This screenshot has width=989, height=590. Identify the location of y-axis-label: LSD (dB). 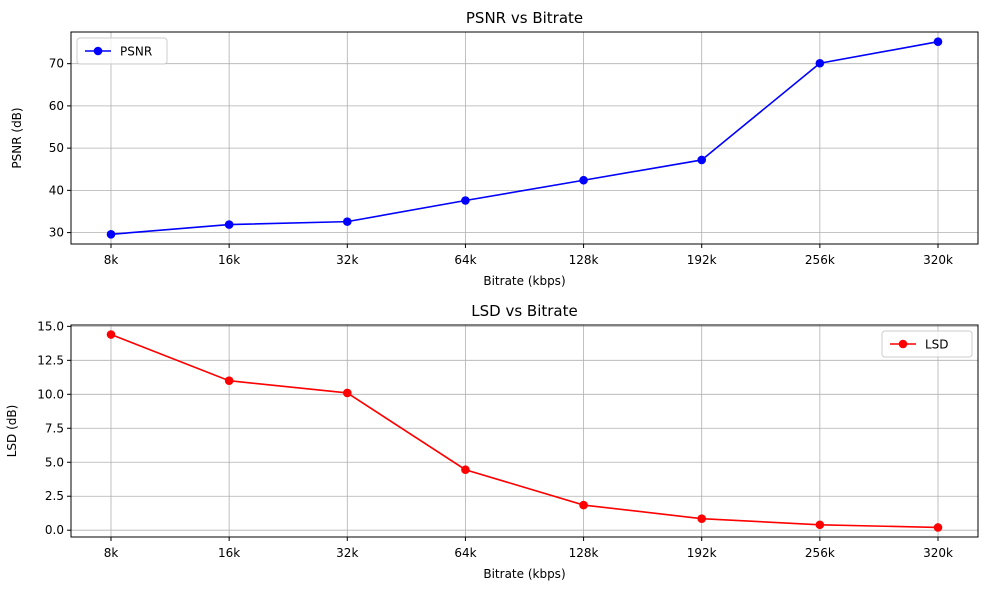
(12, 431).